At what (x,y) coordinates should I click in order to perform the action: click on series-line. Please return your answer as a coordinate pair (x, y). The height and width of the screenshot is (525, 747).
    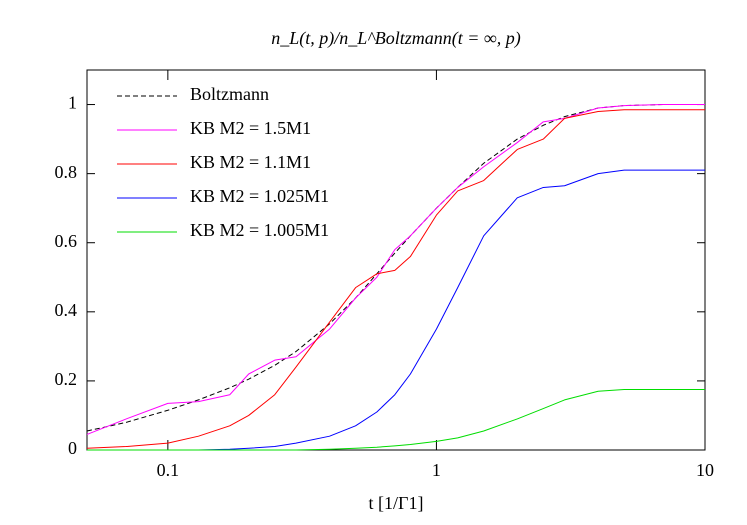
    Looking at the image, I should click on (396, 420).